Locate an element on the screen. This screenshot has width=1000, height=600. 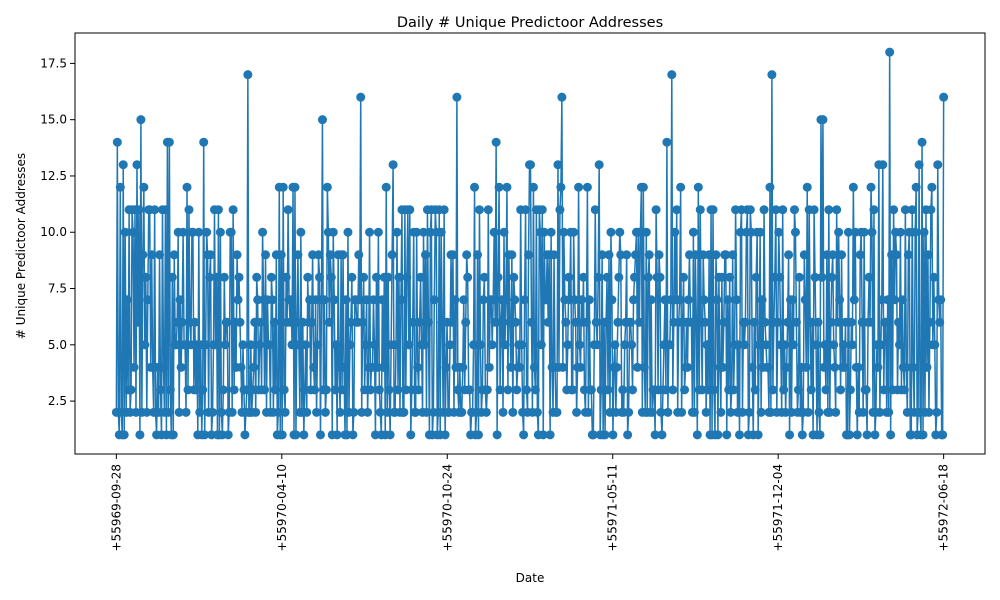
y-tick-label: 17.5 is located at coordinates (53, 63).